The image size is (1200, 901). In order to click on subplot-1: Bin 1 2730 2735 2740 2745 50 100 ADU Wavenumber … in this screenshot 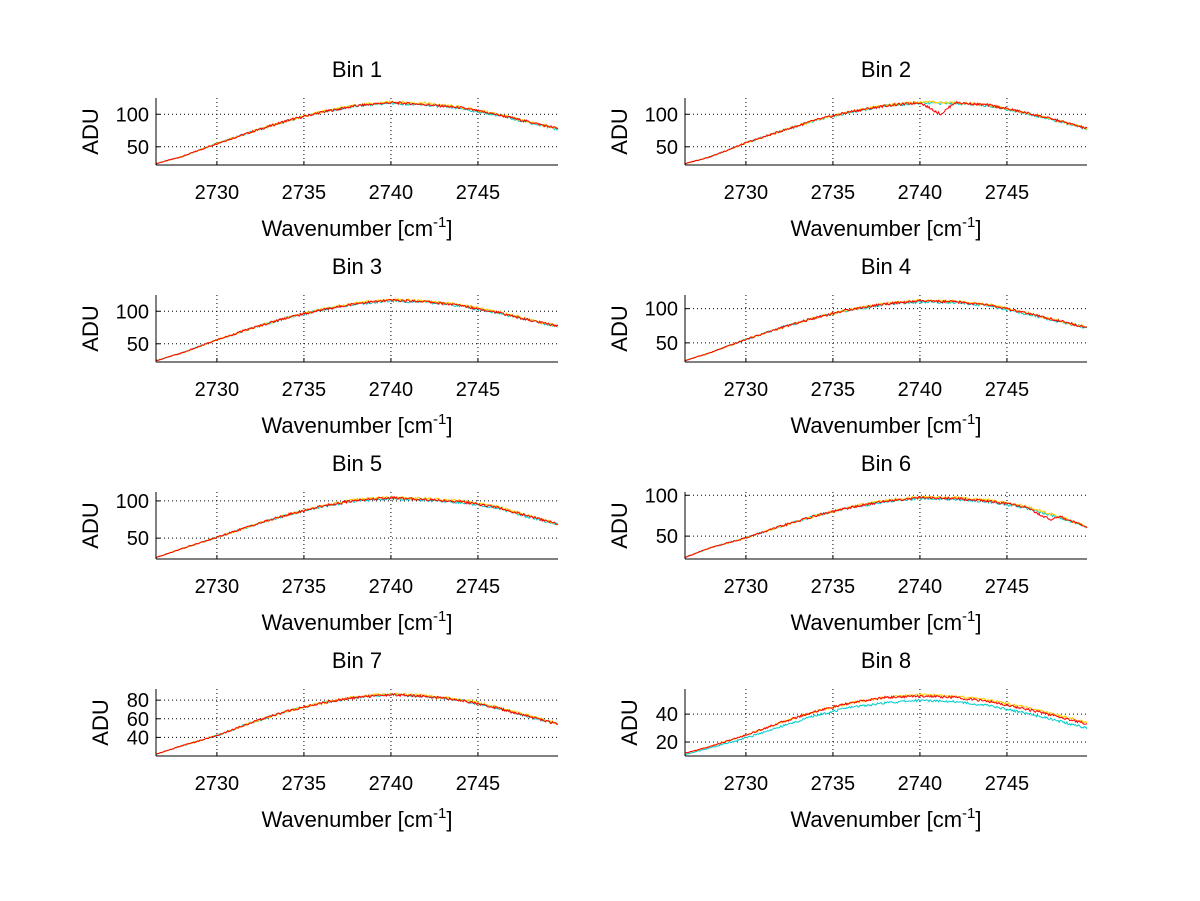, I will do `click(318, 149)`.